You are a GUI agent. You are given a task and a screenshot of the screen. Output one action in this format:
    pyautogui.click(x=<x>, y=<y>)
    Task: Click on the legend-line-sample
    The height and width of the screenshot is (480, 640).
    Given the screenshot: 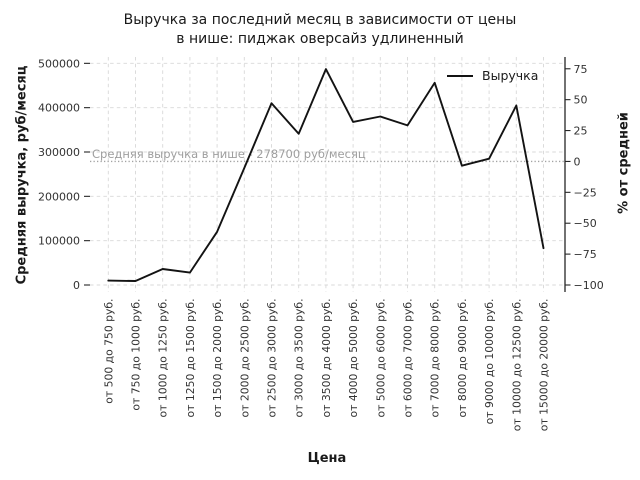 What is the action you would take?
    pyautogui.click(x=460, y=75)
    